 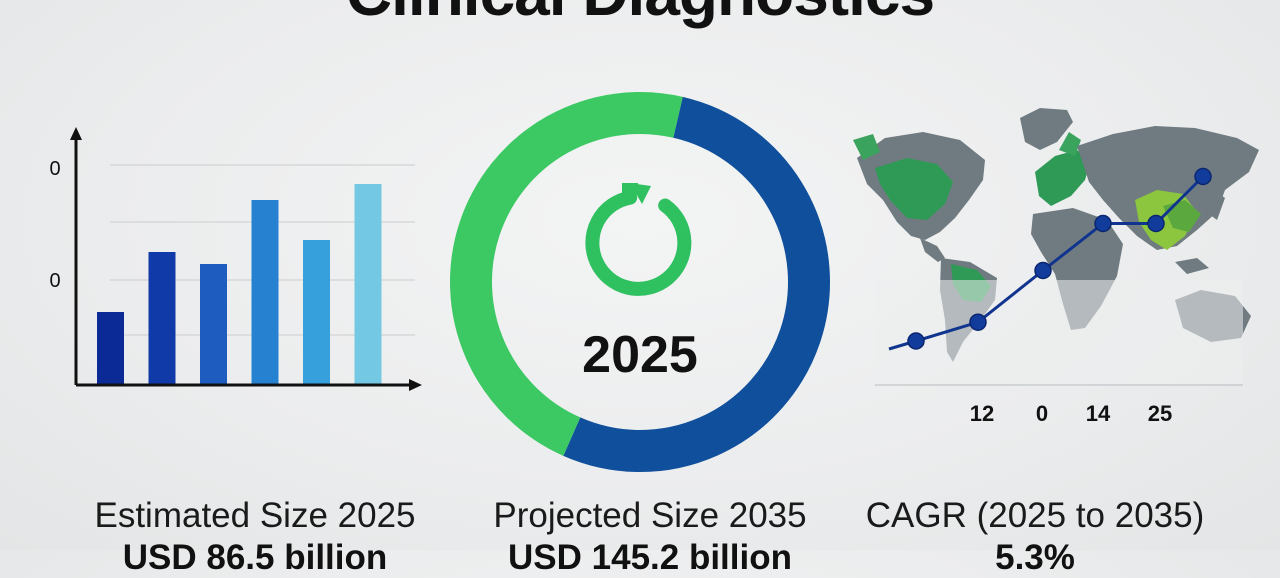 I want to click on x-tick-label: 0, so click(x=1042, y=413).